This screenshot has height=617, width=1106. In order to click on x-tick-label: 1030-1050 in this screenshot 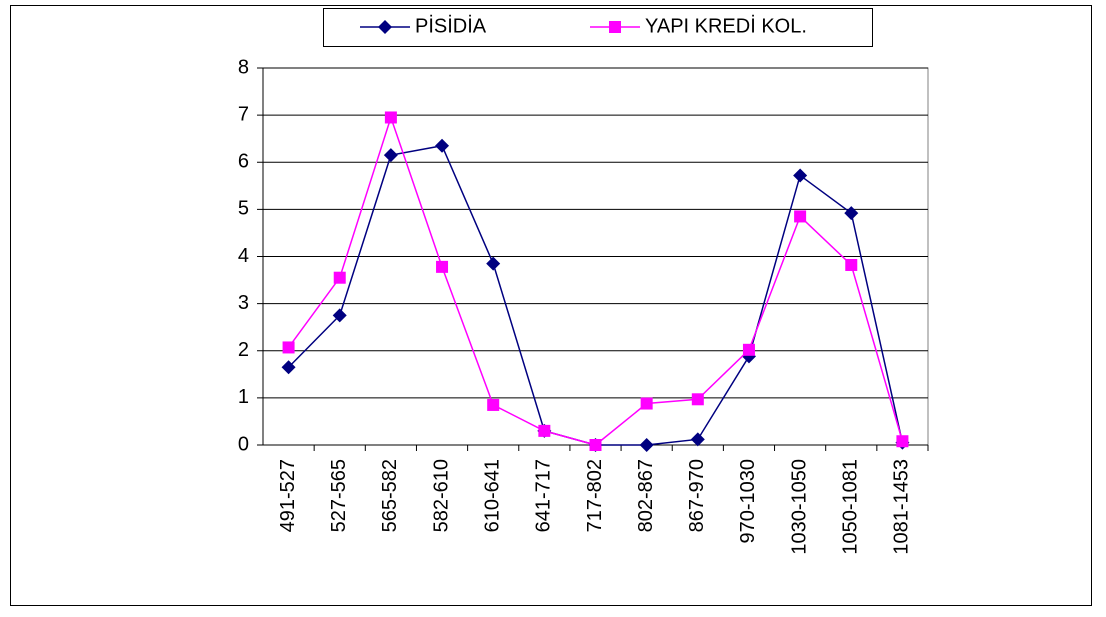, I will do `click(799, 507)`.